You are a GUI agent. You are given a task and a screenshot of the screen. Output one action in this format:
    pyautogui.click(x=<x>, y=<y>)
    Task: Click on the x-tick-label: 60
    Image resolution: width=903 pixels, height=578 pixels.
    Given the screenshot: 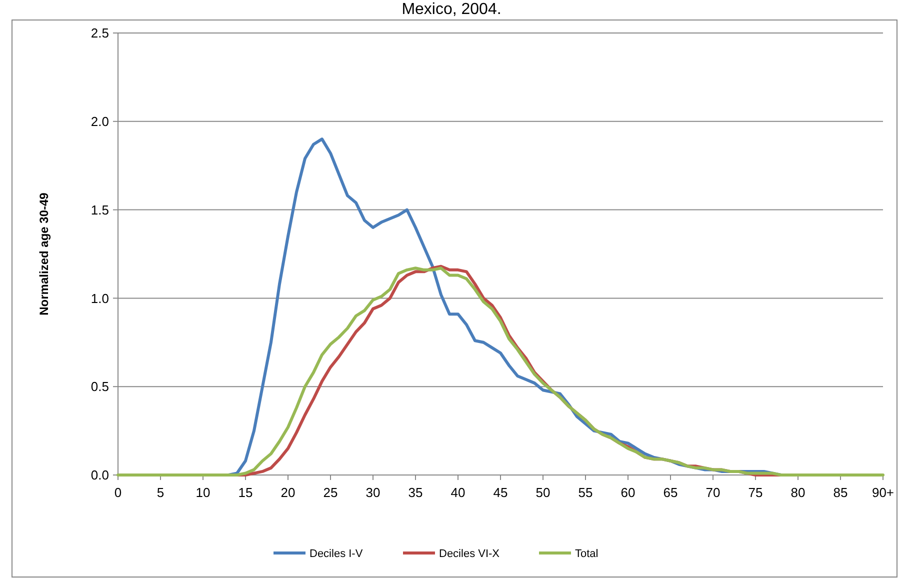 What is the action you would take?
    pyautogui.click(x=628, y=492)
    